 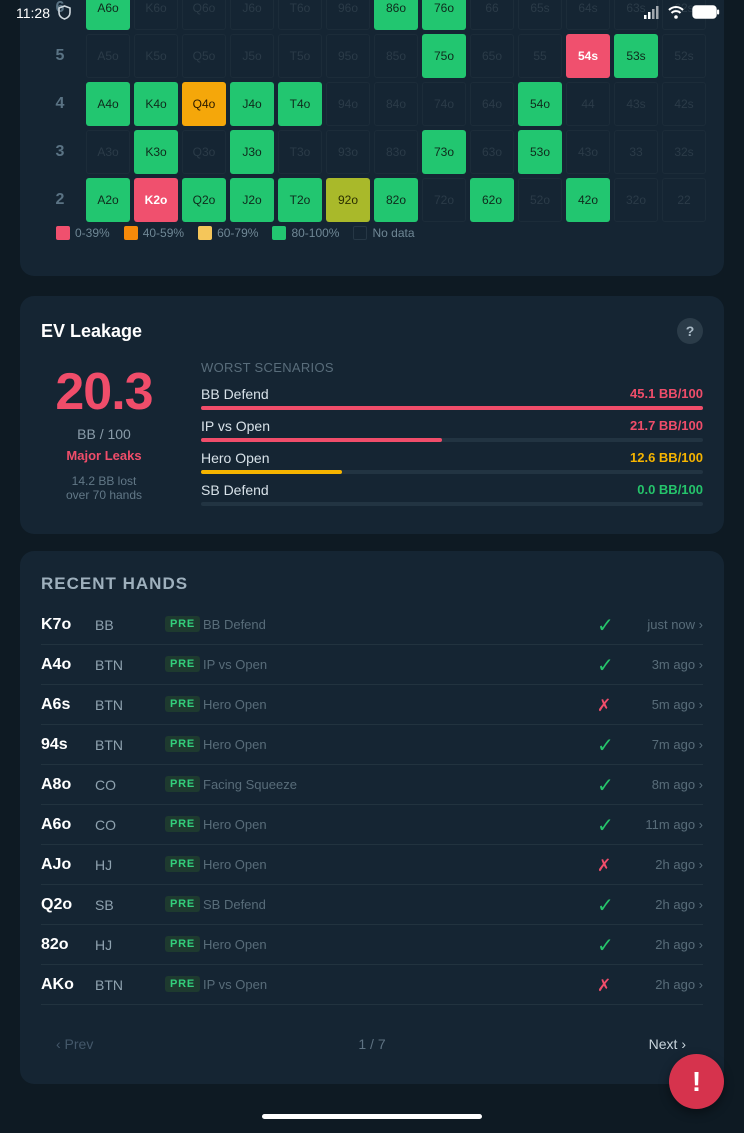 I want to click on hand-position: CO, so click(x=105, y=825).